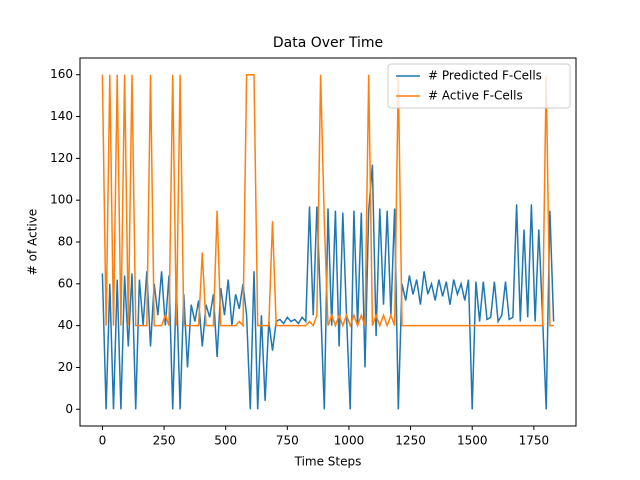  What do you see at coordinates (410, 441) in the screenshot?
I see `x-tick-label: 1250` at bounding box center [410, 441].